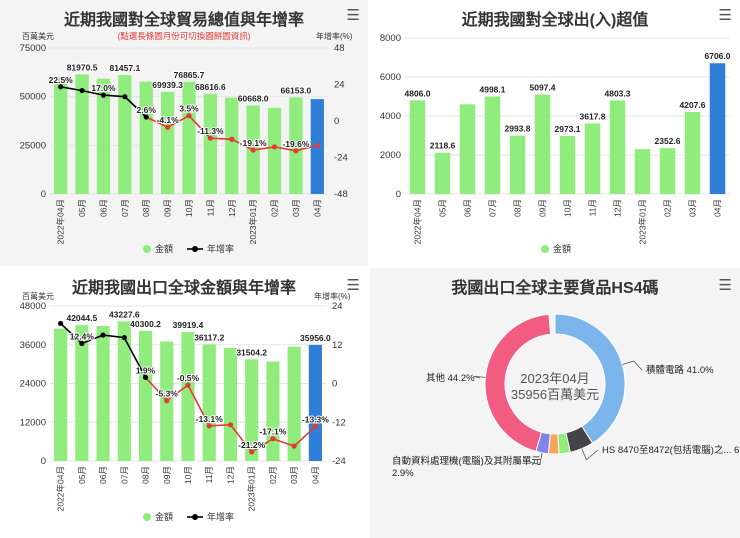 This screenshot has height=538, width=740. I want to click on growth-data-label: 1.9%, so click(146, 370).